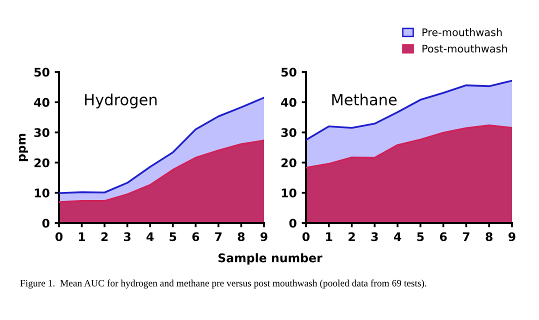 The height and width of the screenshot is (320, 539). Describe the element at coordinates (270, 259) in the screenshot. I see `x-axis-title: Sample number` at that location.